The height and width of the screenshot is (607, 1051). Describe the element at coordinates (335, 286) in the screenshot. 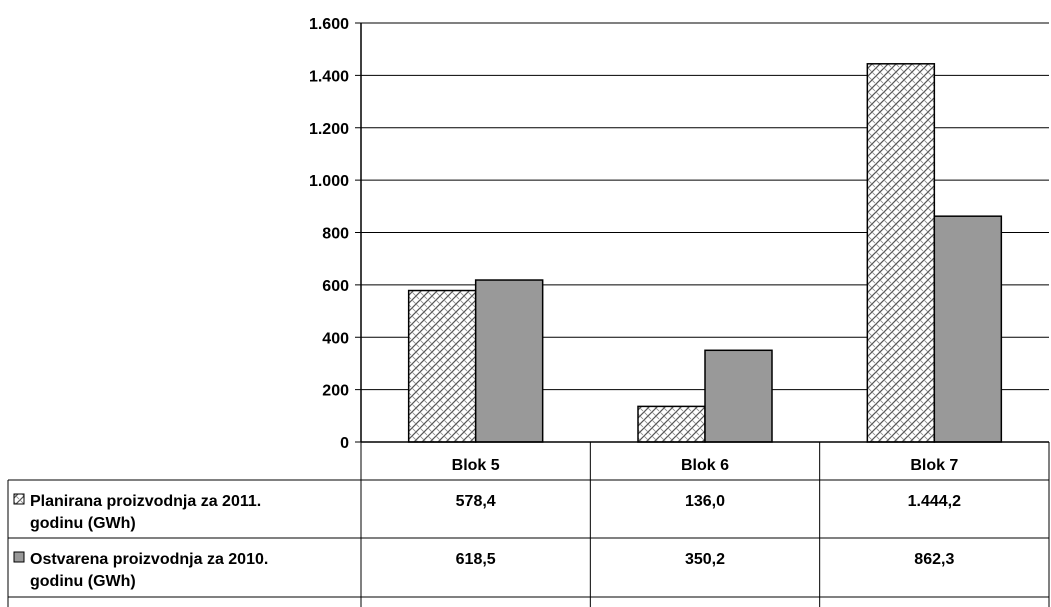

I see `y-tick-label: 600` at that location.